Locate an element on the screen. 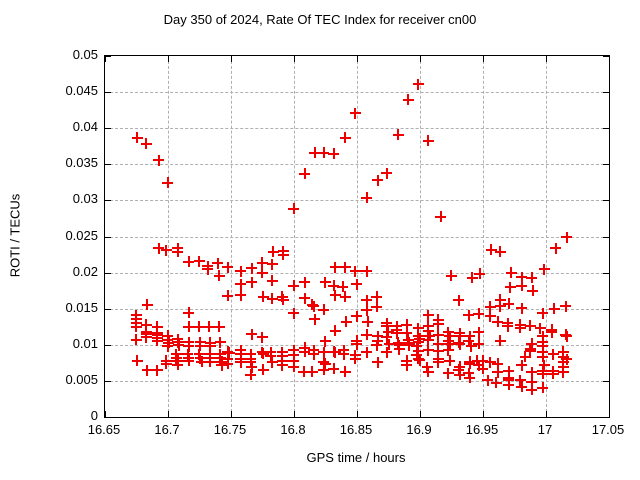 The image size is (640, 480). y-tick-label: 0.01 is located at coordinates (85, 343).